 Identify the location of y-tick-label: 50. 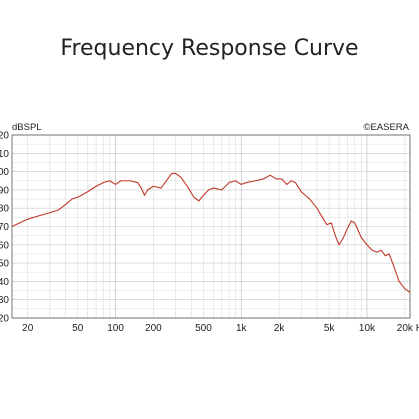
(4, 264).